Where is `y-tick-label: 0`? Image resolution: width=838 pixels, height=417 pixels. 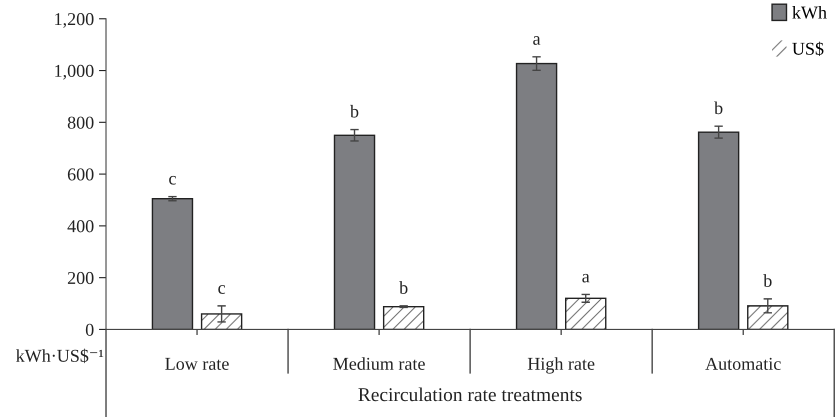 y-tick-label: 0 is located at coordinates (90, 330).